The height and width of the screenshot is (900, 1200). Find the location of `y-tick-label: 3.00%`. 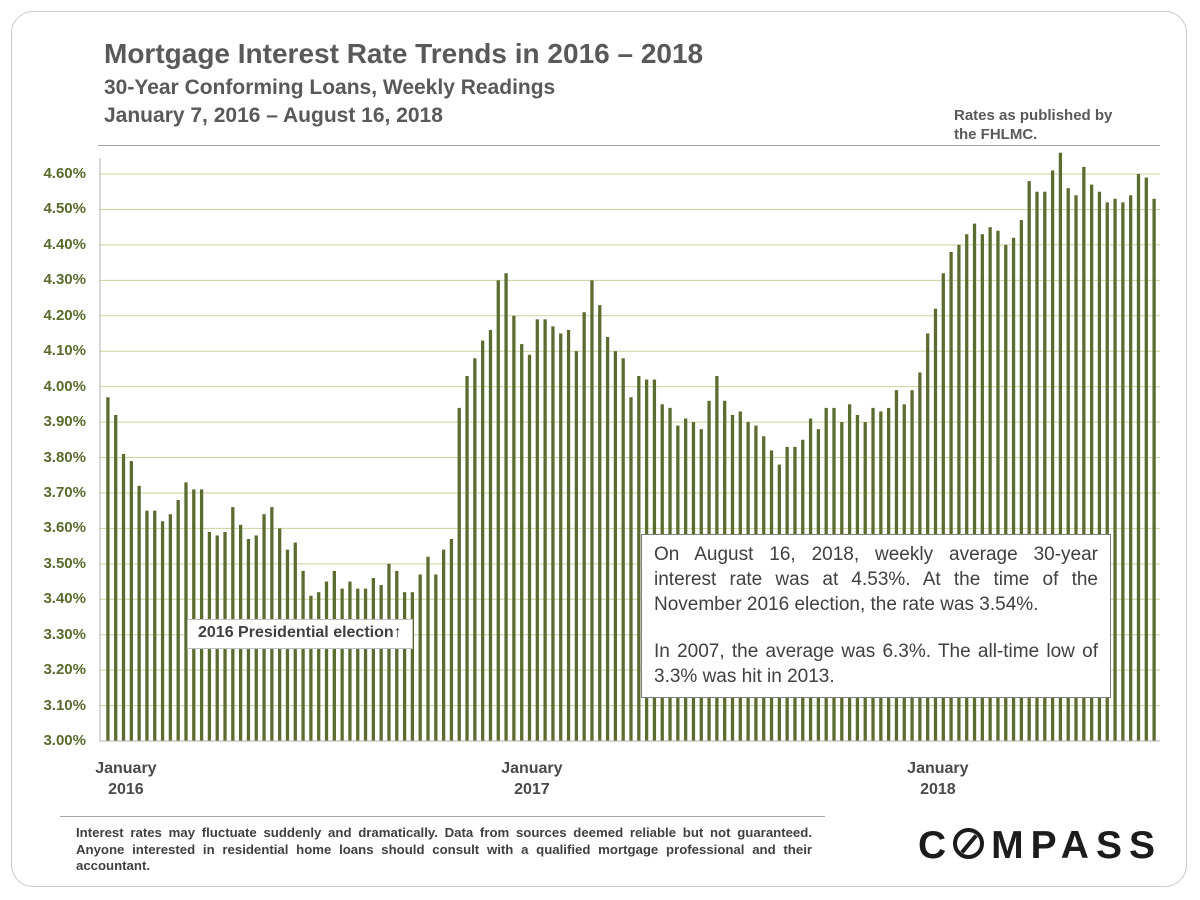

y-tick-label: 3.00% is located at coordinates (64, 740).